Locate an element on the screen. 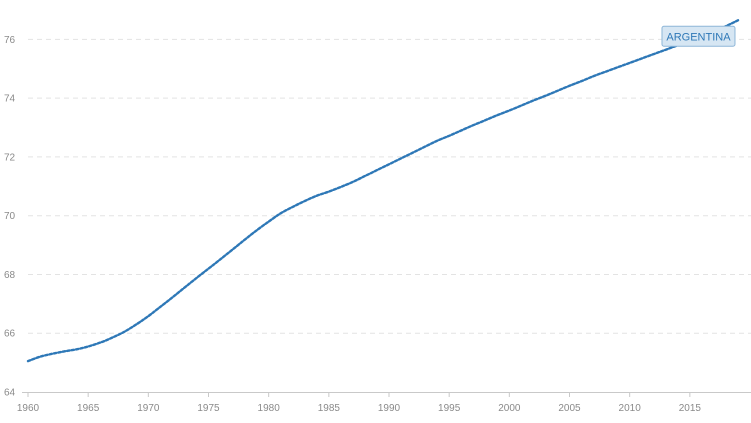 The width and height of the screenshot is (751, 423). x-tick-label: 1965 is located at coordinates (88, 408).